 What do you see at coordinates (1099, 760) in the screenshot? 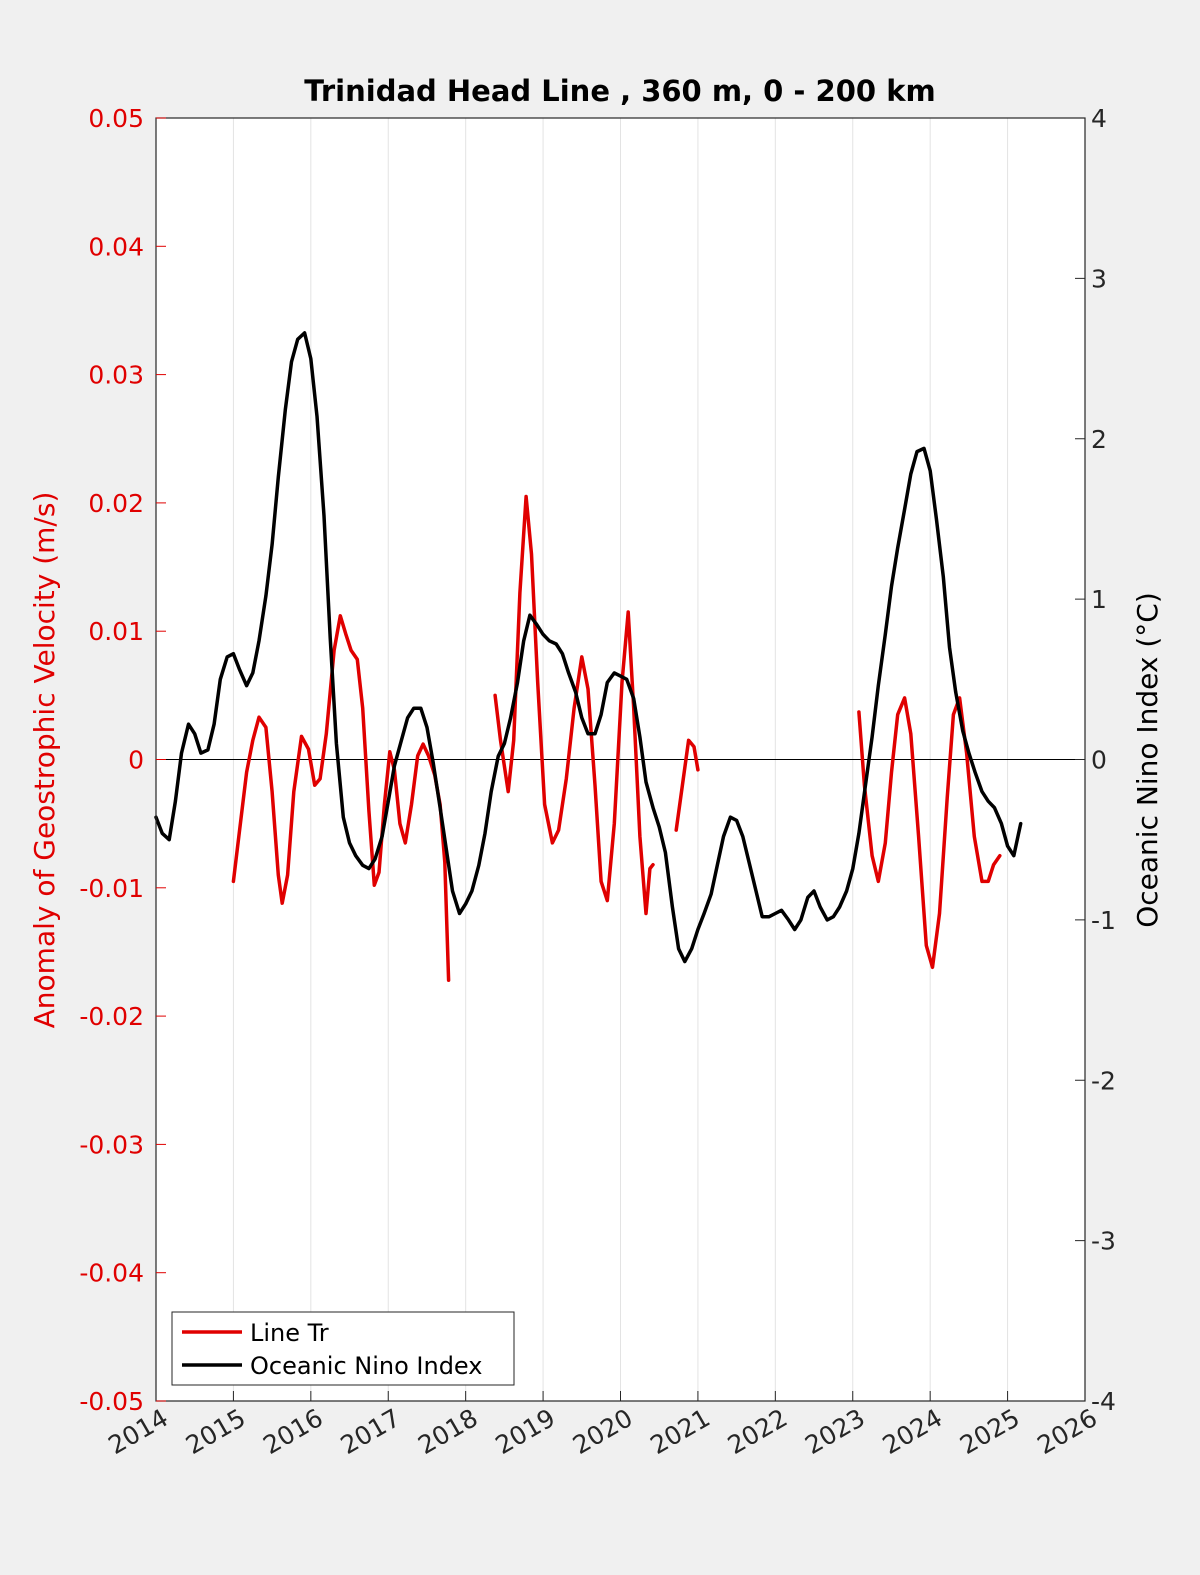
I see `y-right-tick-label: 0` at bounding box center [1099, 760].